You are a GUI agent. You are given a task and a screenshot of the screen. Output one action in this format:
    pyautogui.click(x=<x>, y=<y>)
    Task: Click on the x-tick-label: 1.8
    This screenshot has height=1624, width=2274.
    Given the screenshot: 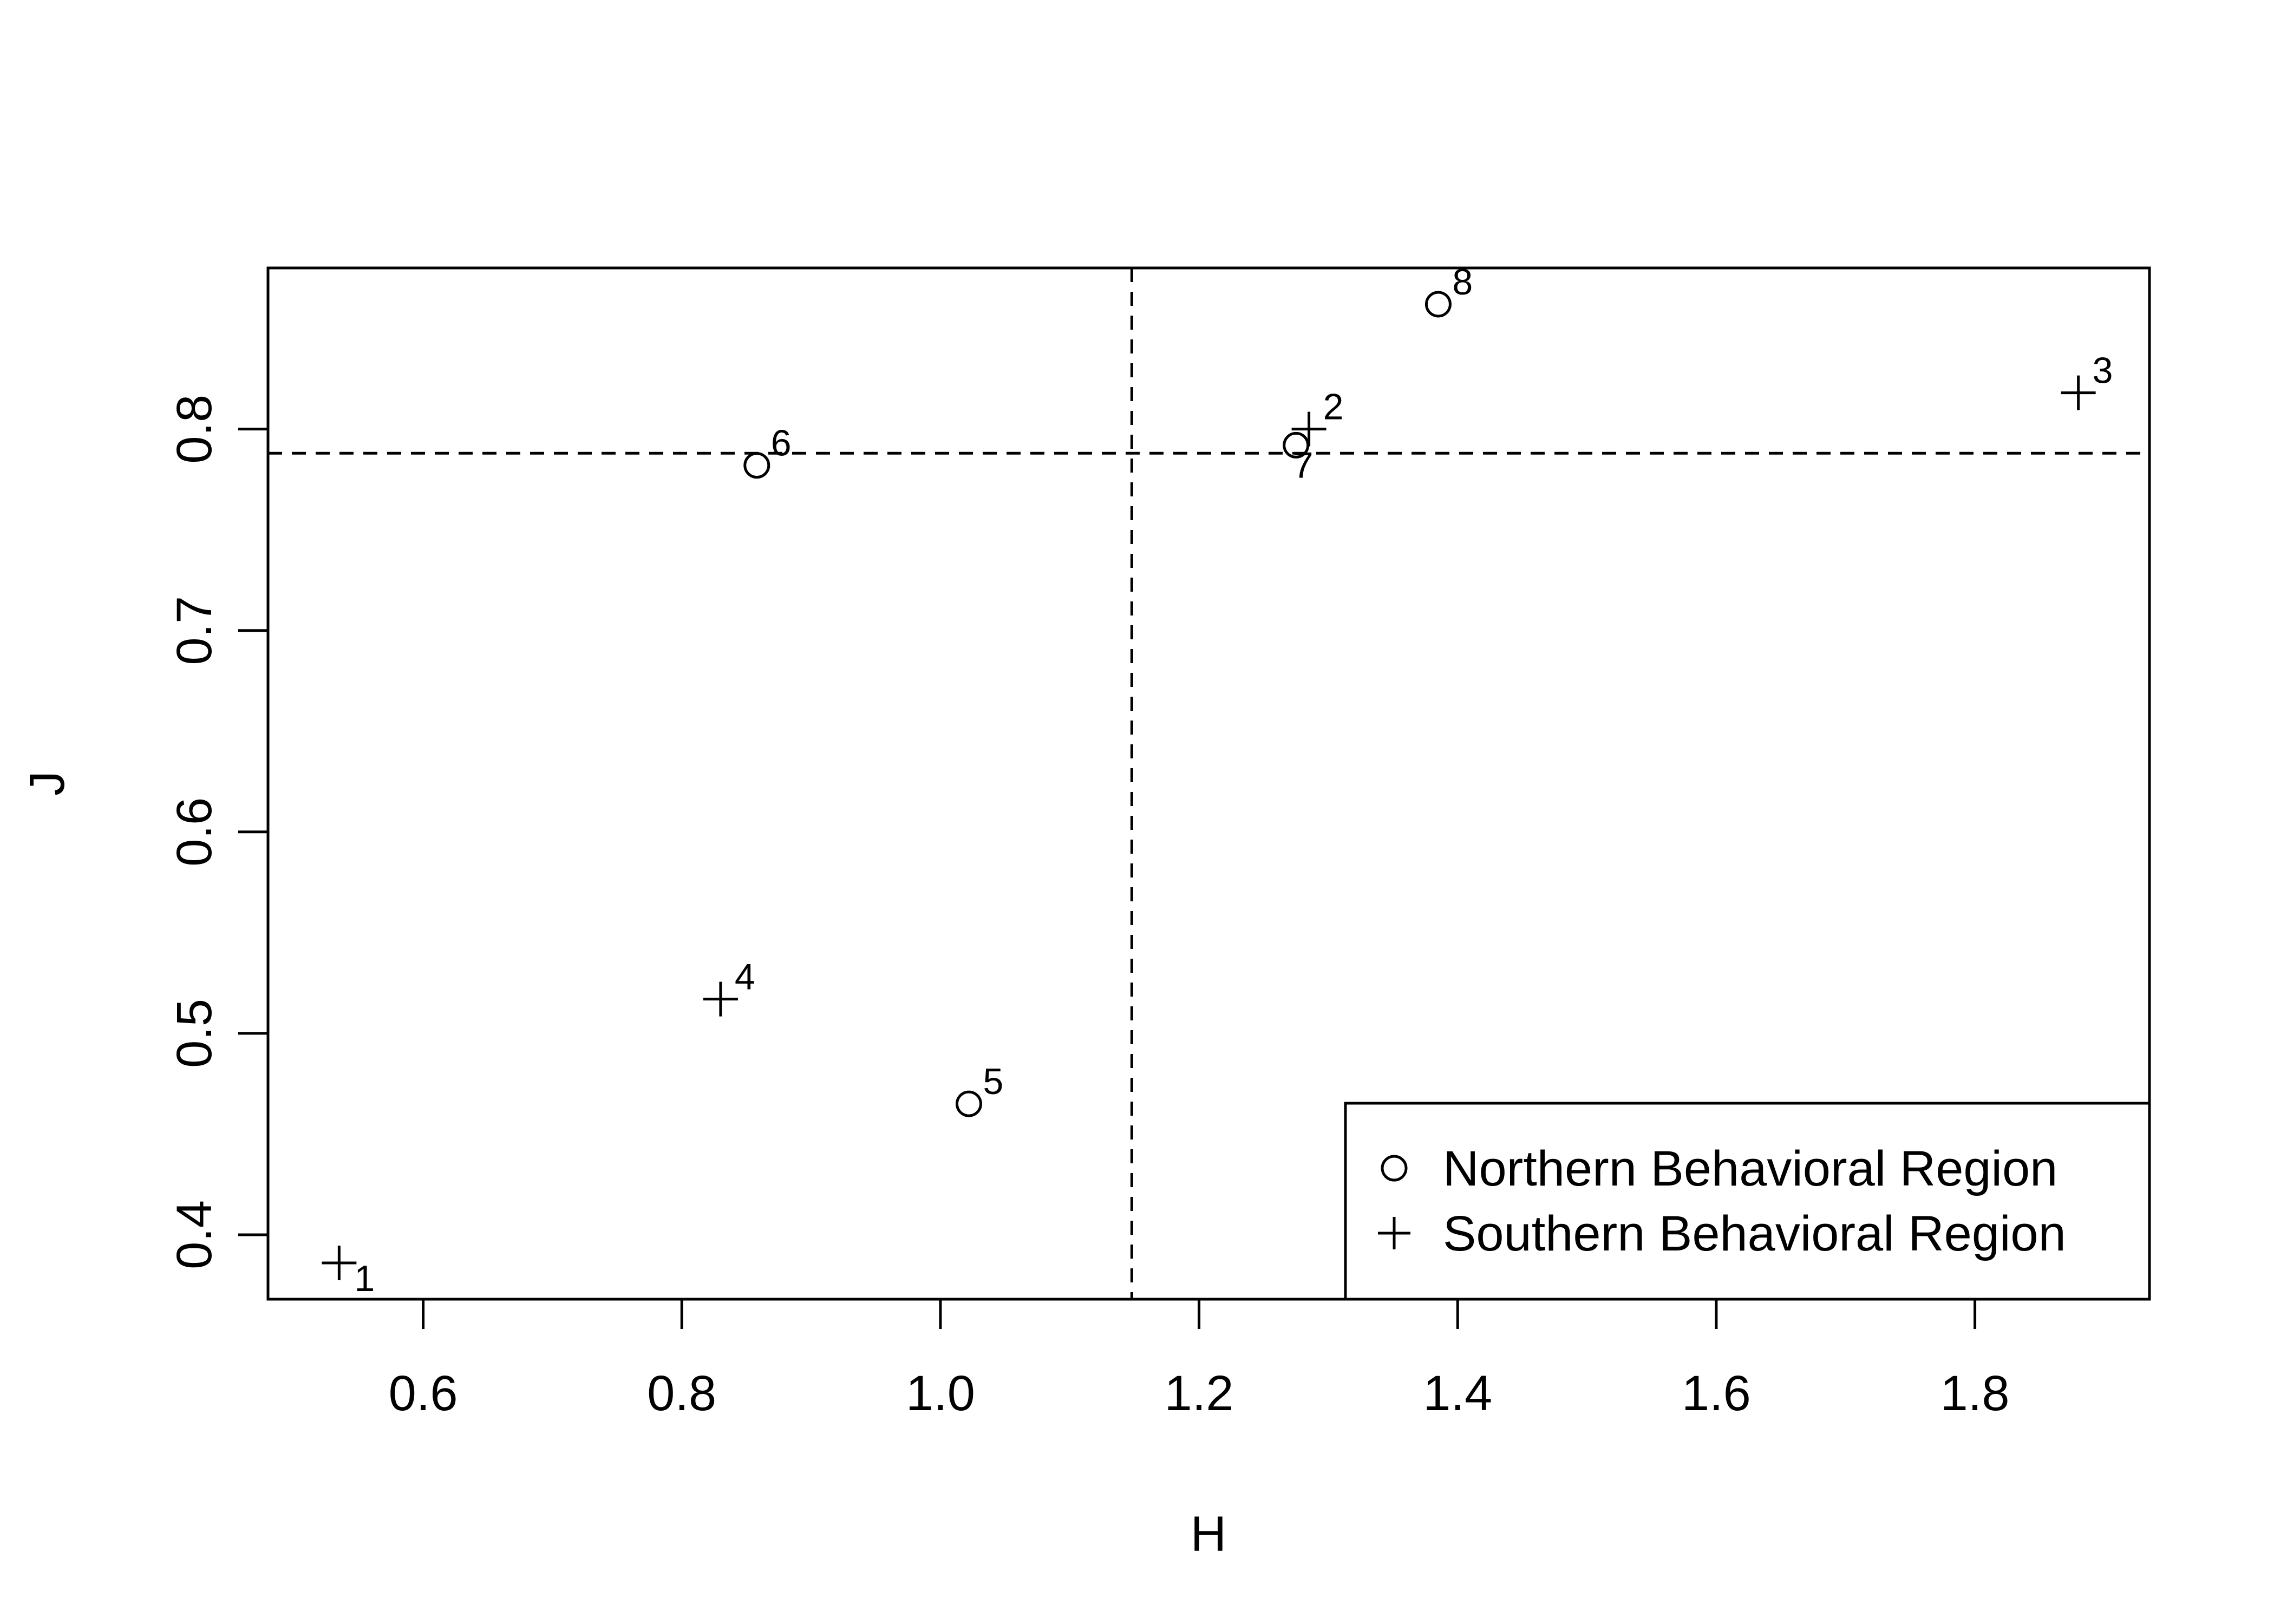 What is the action you would take?
    pyautogui.click(x=1975, y=1393)
    